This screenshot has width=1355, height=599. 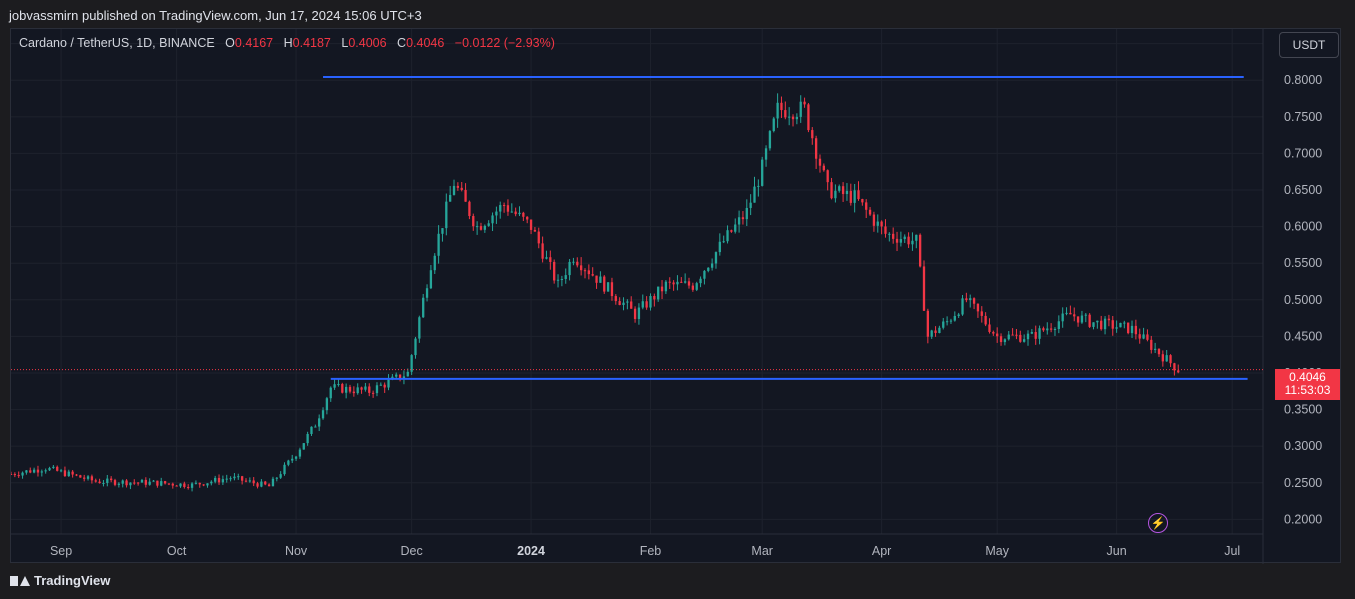 I want to click on y-tick-label: 0.3500, so click(x=1303, y=410).